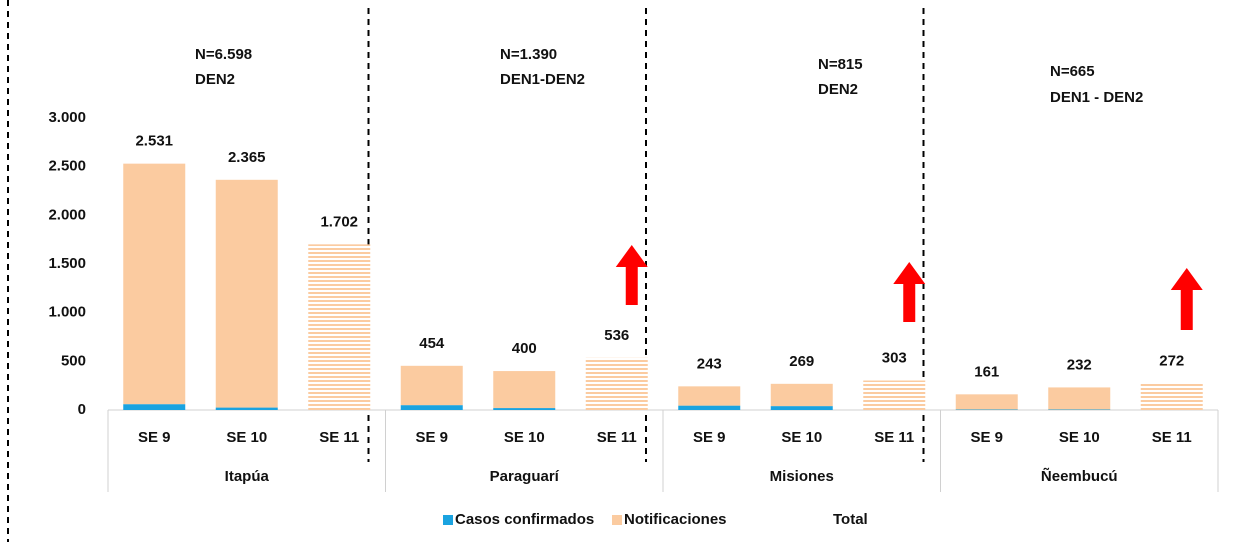 The width and height of the screenshot is (1243, 542). Describe the element at coordinates (67, 117) in the screenshot. I see `y-tick-label: 3.000` at that location.